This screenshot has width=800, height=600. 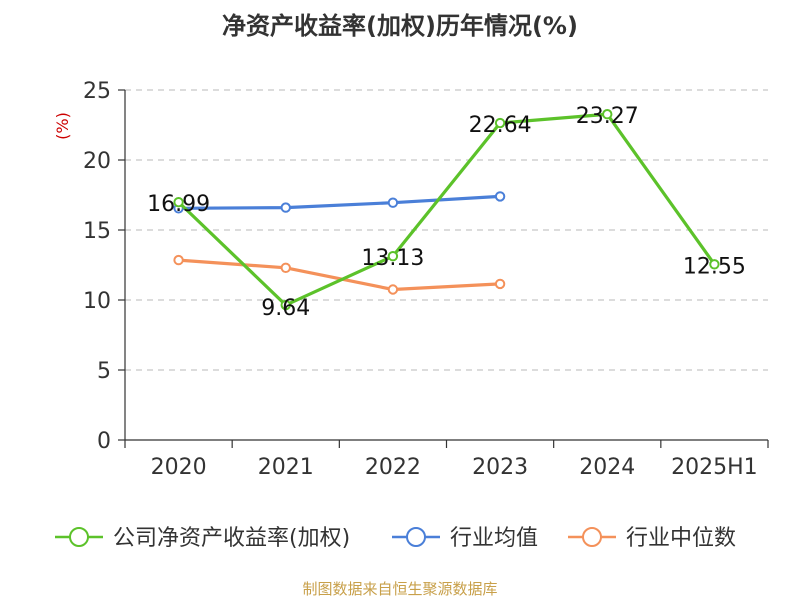 I want to click on data-label: 16.99, so click(x=178, y=204).